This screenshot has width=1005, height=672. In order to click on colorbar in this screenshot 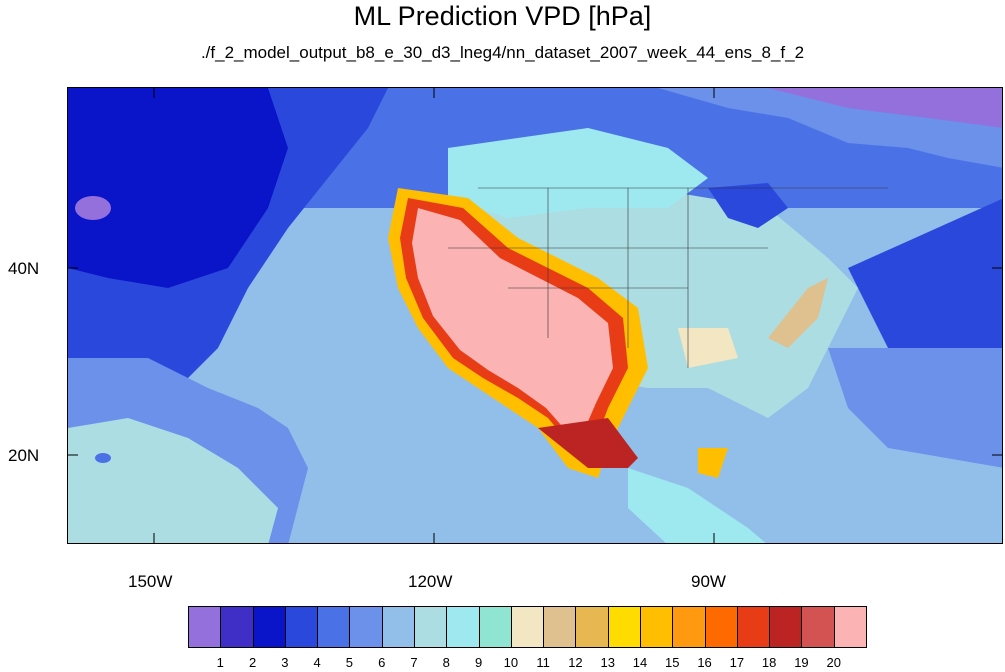, I will do `click(527, 627)`.